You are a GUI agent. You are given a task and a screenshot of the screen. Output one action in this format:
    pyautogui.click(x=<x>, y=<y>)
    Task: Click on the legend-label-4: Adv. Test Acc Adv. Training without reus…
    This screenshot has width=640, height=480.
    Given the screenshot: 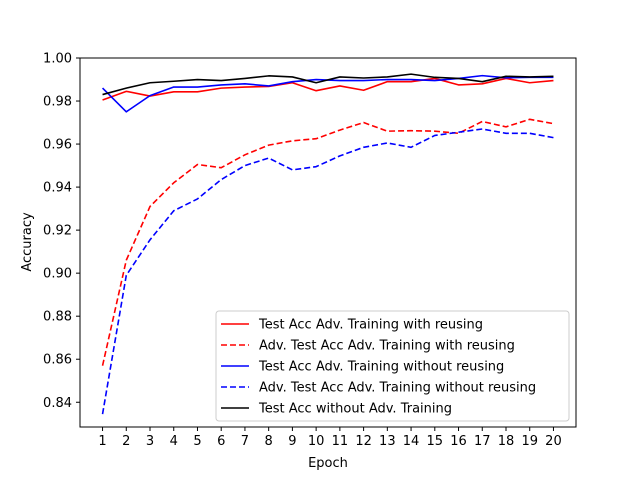 What is the action you would take?
    pyautogui.click(x=397, y=388)
    